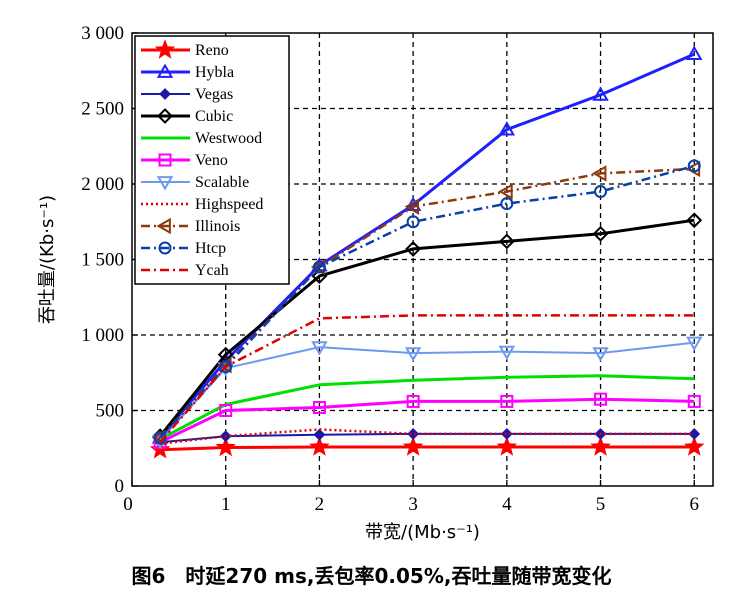  I want to click on legend-label: Cubic, so click(214, 116).